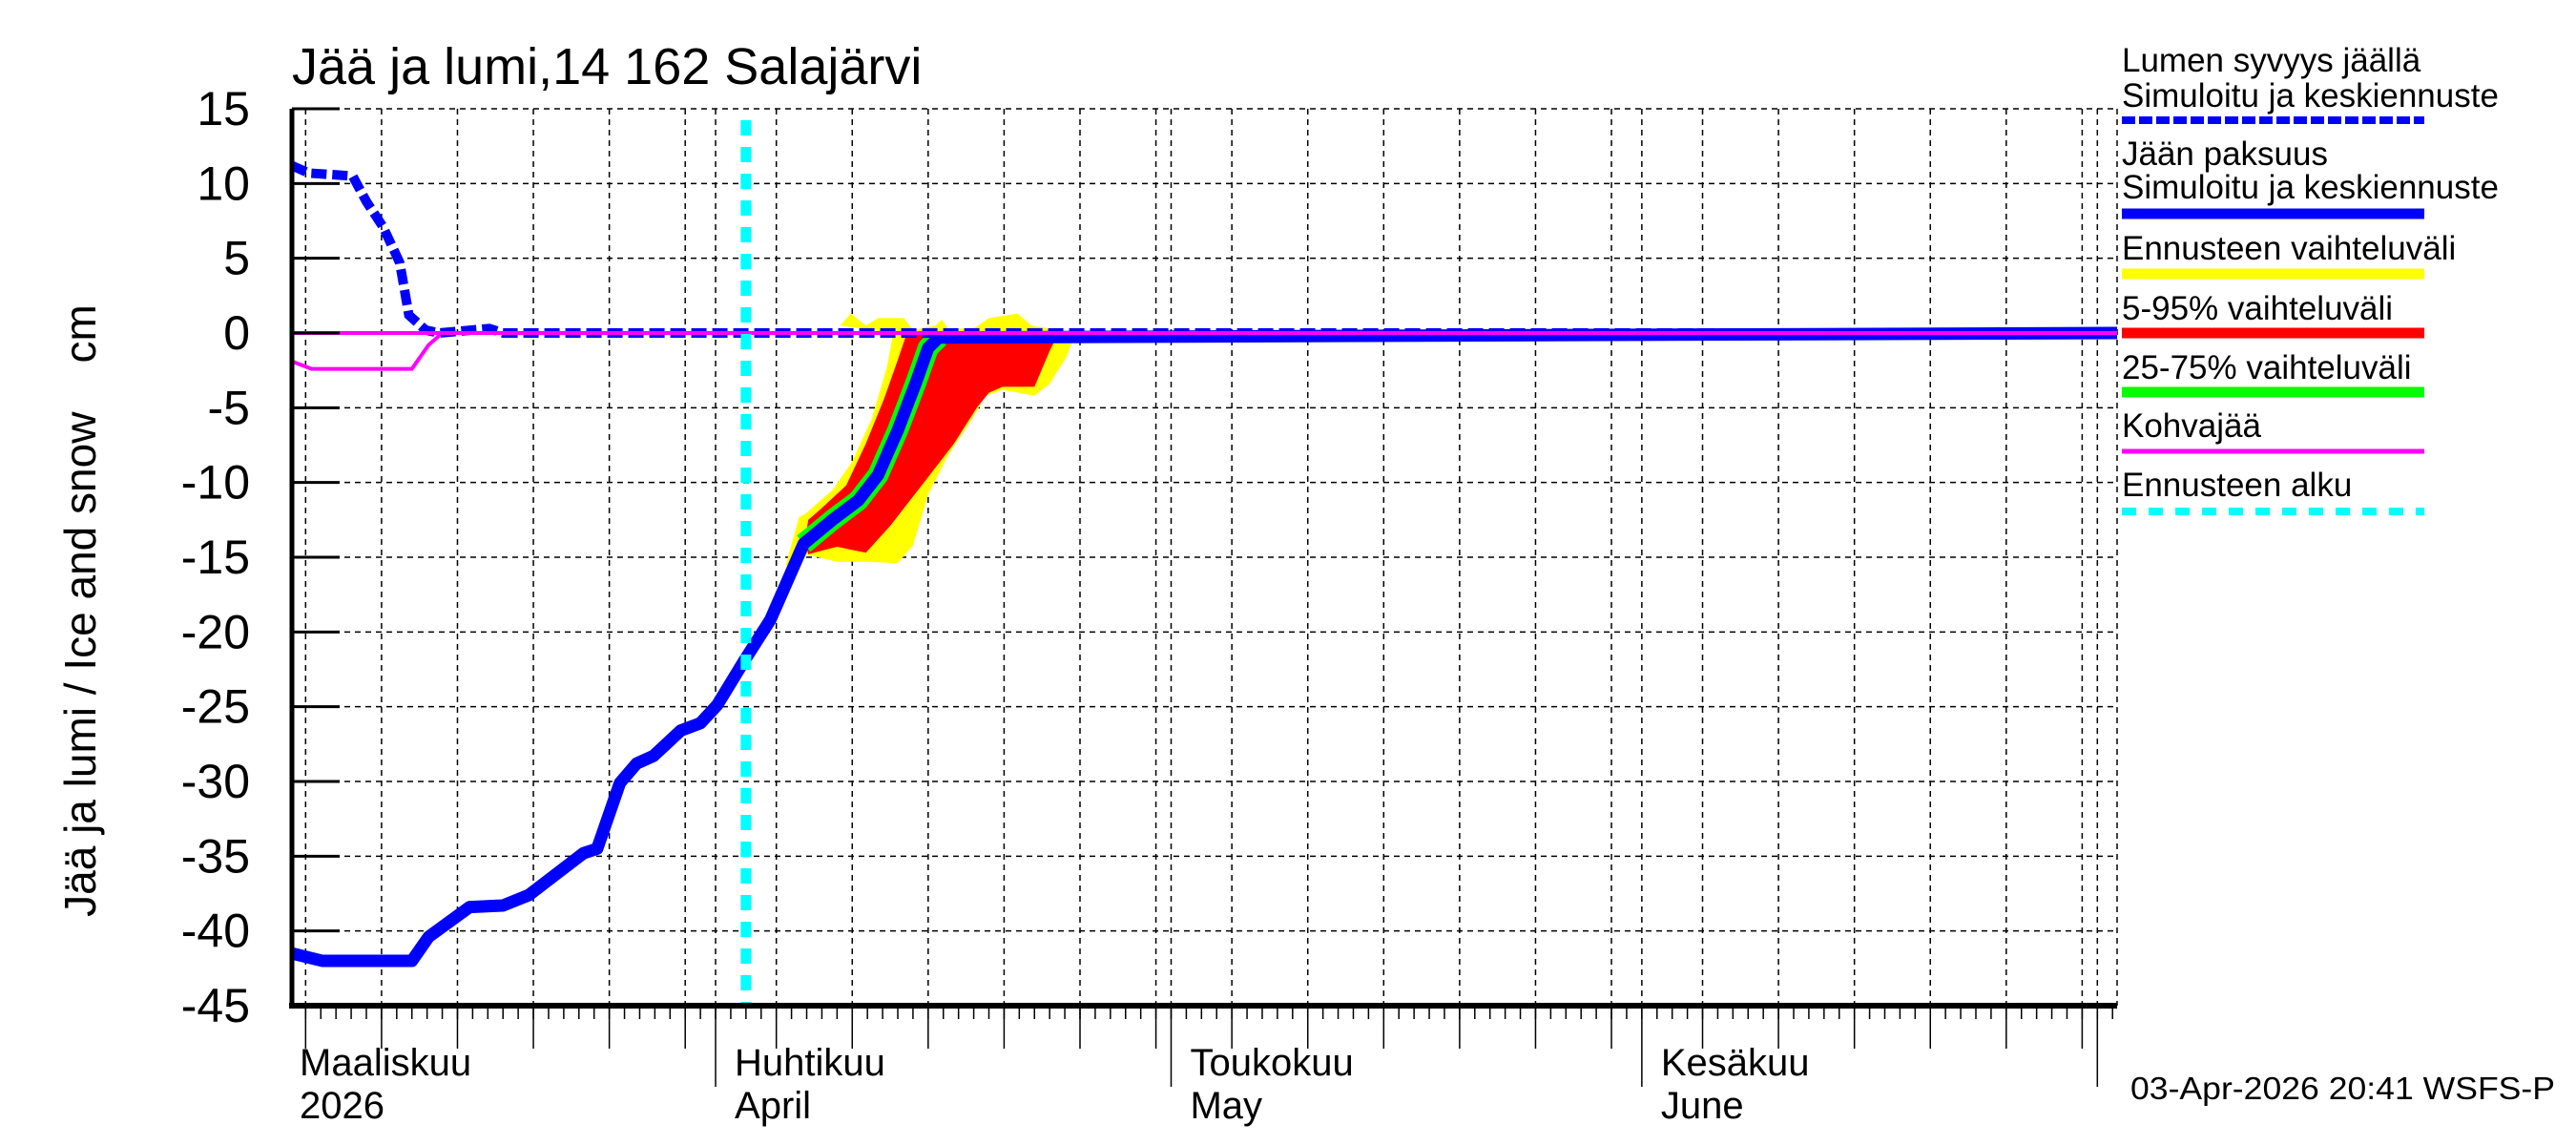 The image size is (2576, 1145). What do you see at coordinates (342, 1106) in the screenshot?
I see `month-sublabel: 2026` at bounding box center [342, 1106].